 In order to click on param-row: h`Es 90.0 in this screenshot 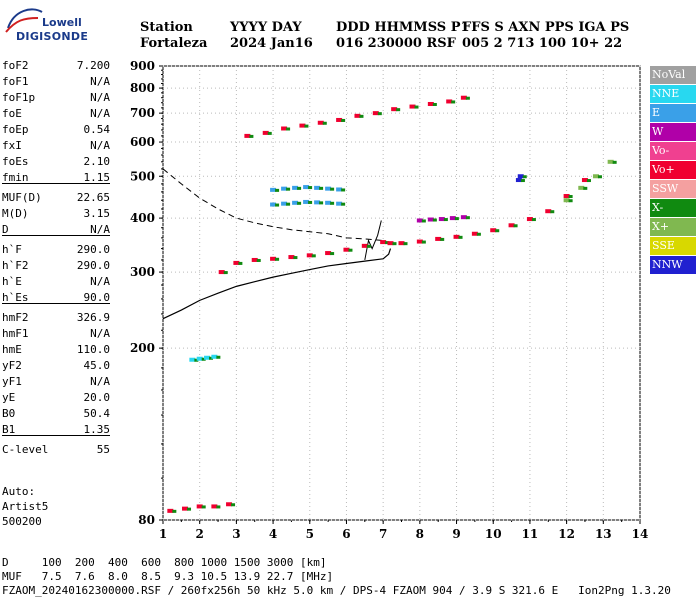, I will do `click(56, 298)`.